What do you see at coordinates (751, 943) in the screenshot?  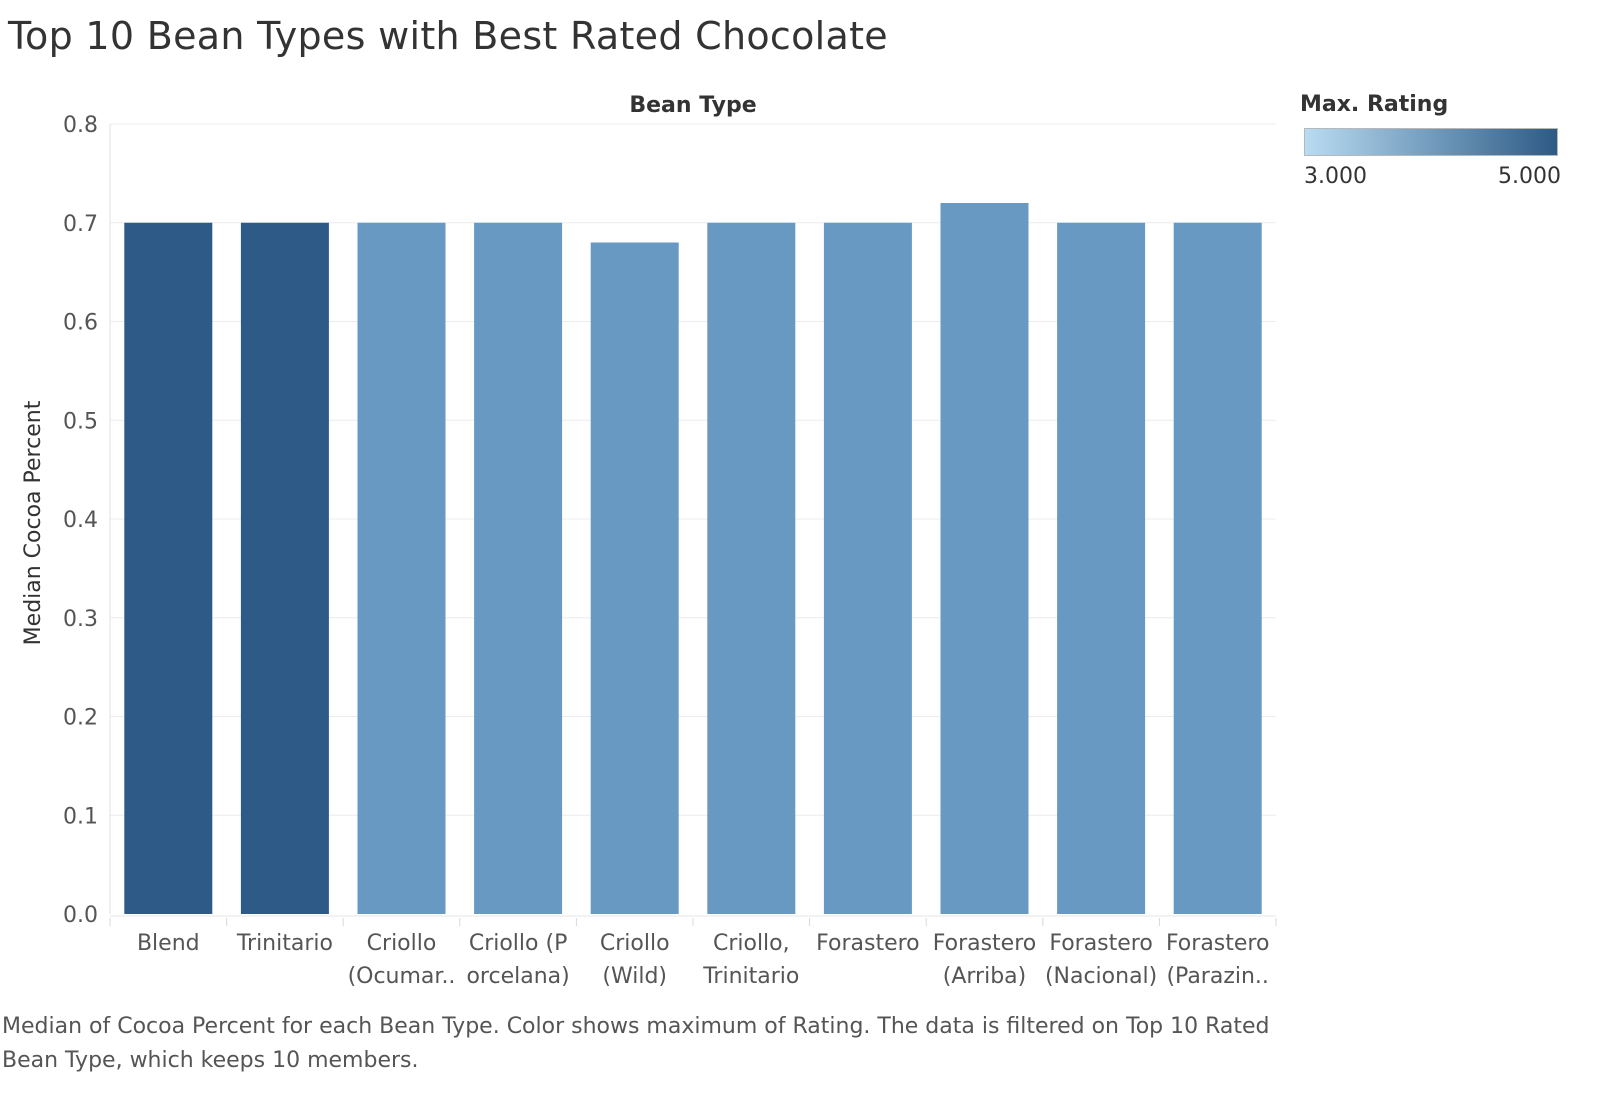 I see `x-tick-label: Criollo,` at bounding box center [751, 943].